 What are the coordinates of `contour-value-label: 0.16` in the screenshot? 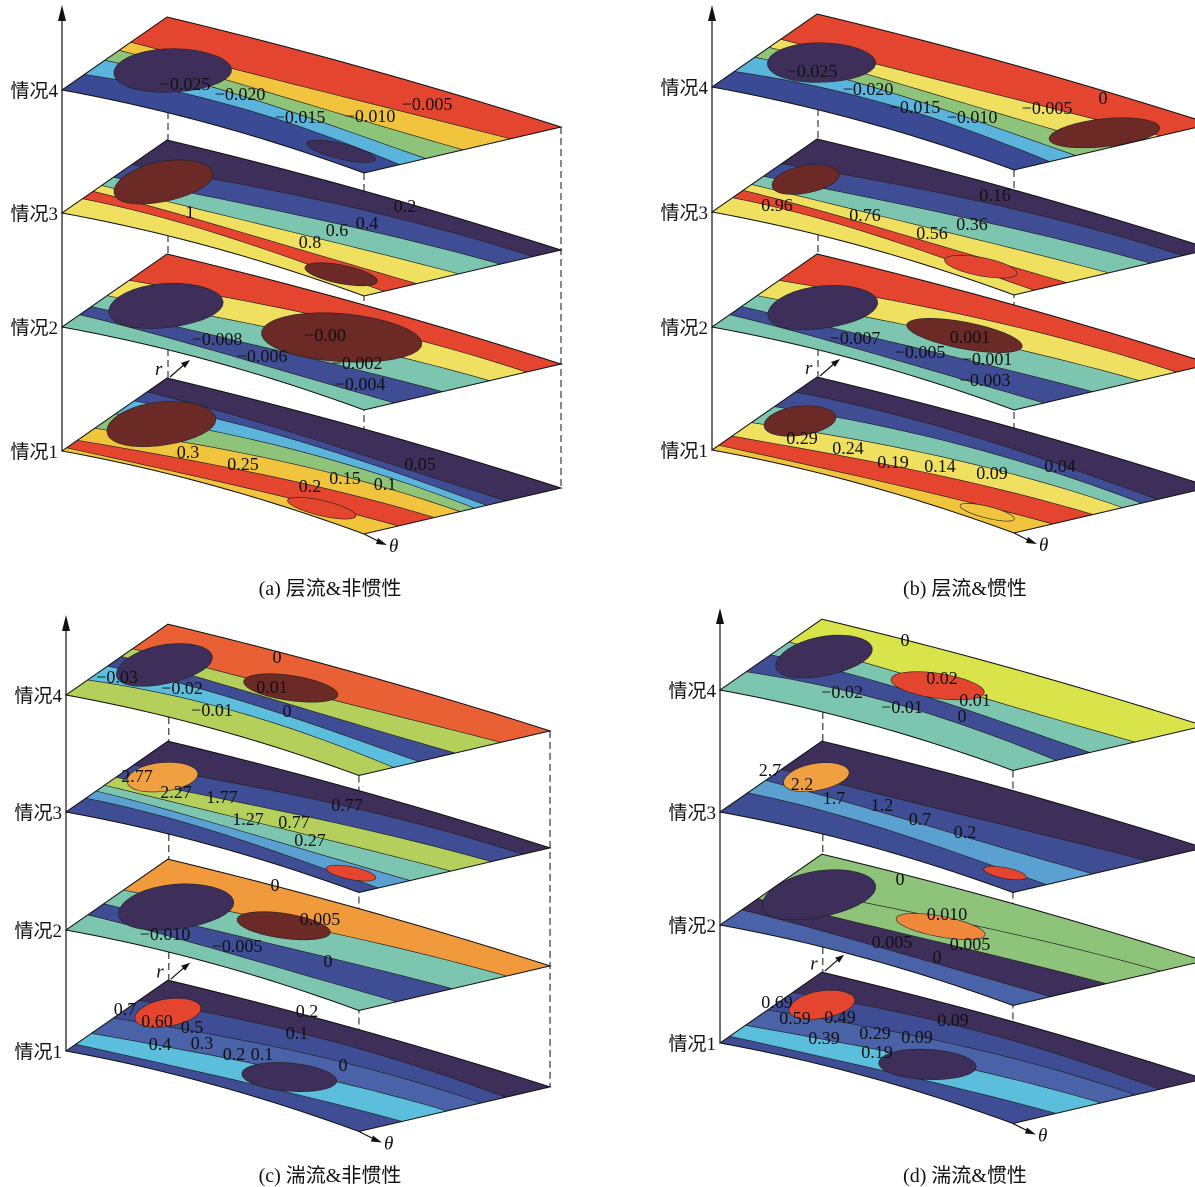 It's located at (995, 195).